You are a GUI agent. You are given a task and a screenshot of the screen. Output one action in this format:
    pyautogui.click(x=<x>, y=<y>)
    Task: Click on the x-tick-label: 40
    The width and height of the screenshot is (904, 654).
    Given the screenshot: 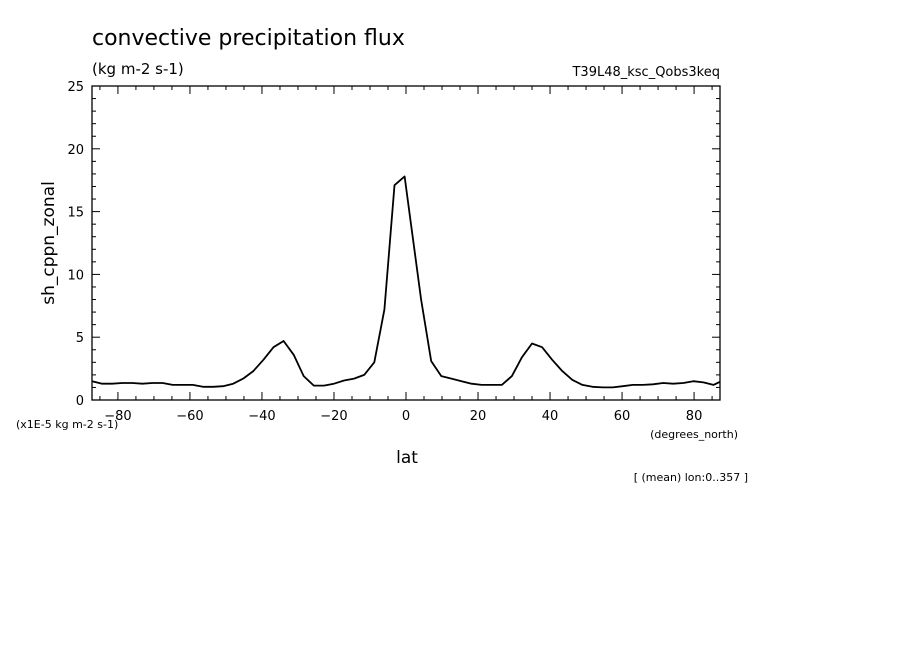 What is the action you would take?
    pyautogui.click(x=550, y=416)
    